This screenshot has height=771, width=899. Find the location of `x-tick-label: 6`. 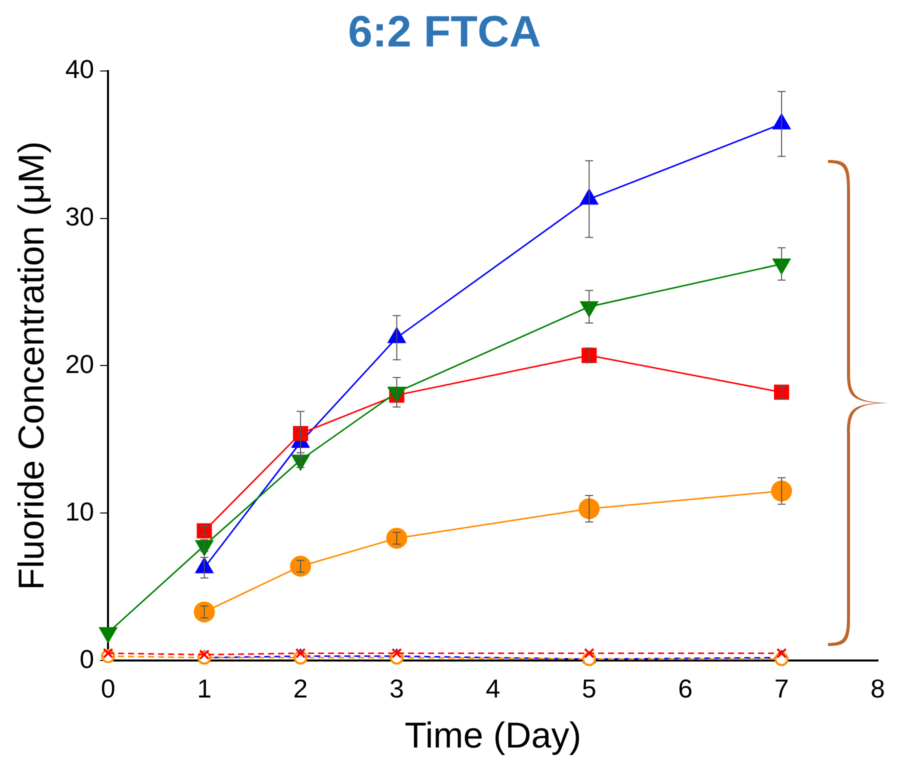

x-tick-label: 6 is located at coordinates (685, 688).